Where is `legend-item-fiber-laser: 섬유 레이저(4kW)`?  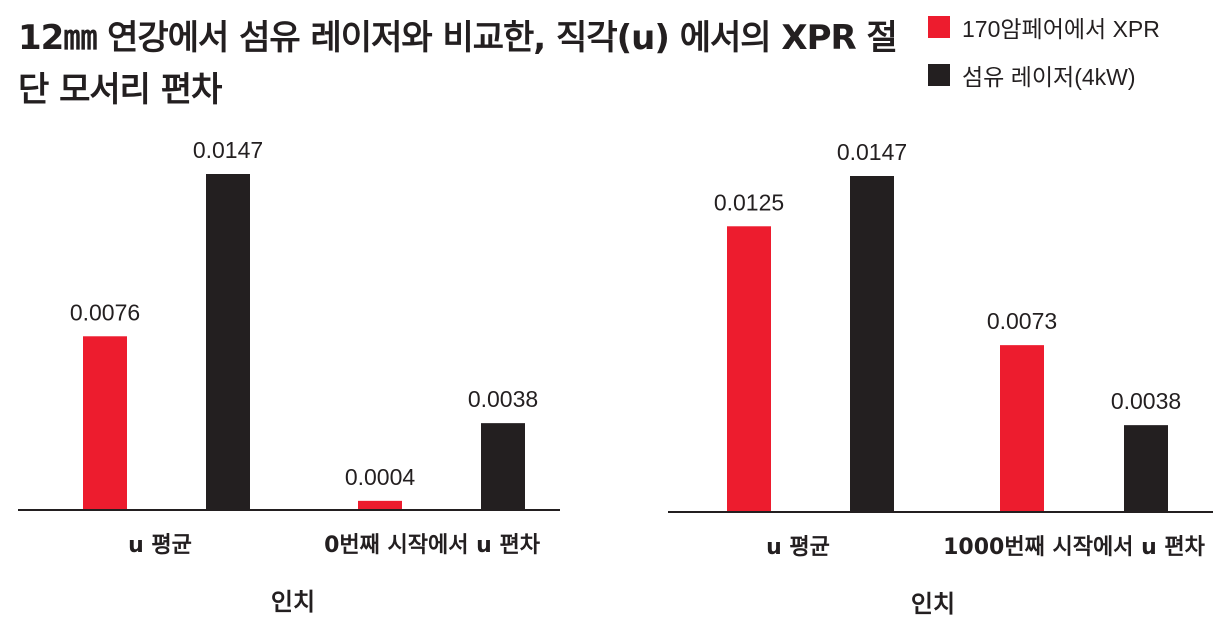
legend-item-fiber-laser: 섬유 레이저(4kW) is located at coordinates (1078, 75).